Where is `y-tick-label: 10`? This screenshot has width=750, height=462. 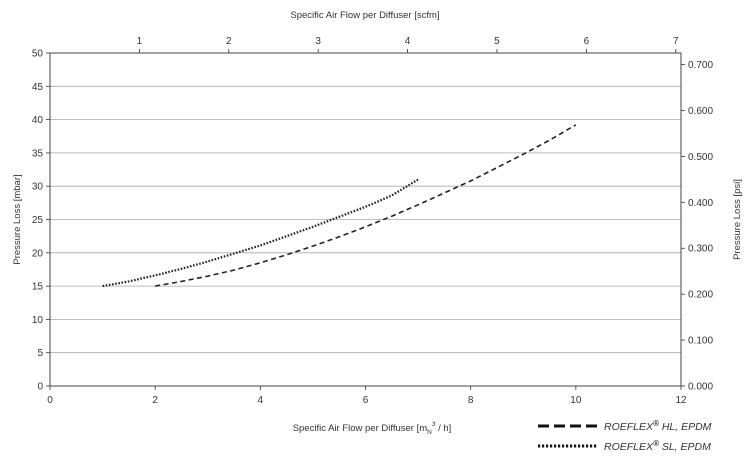
y-tick-label: 10 is located at coordinates (38, 320).